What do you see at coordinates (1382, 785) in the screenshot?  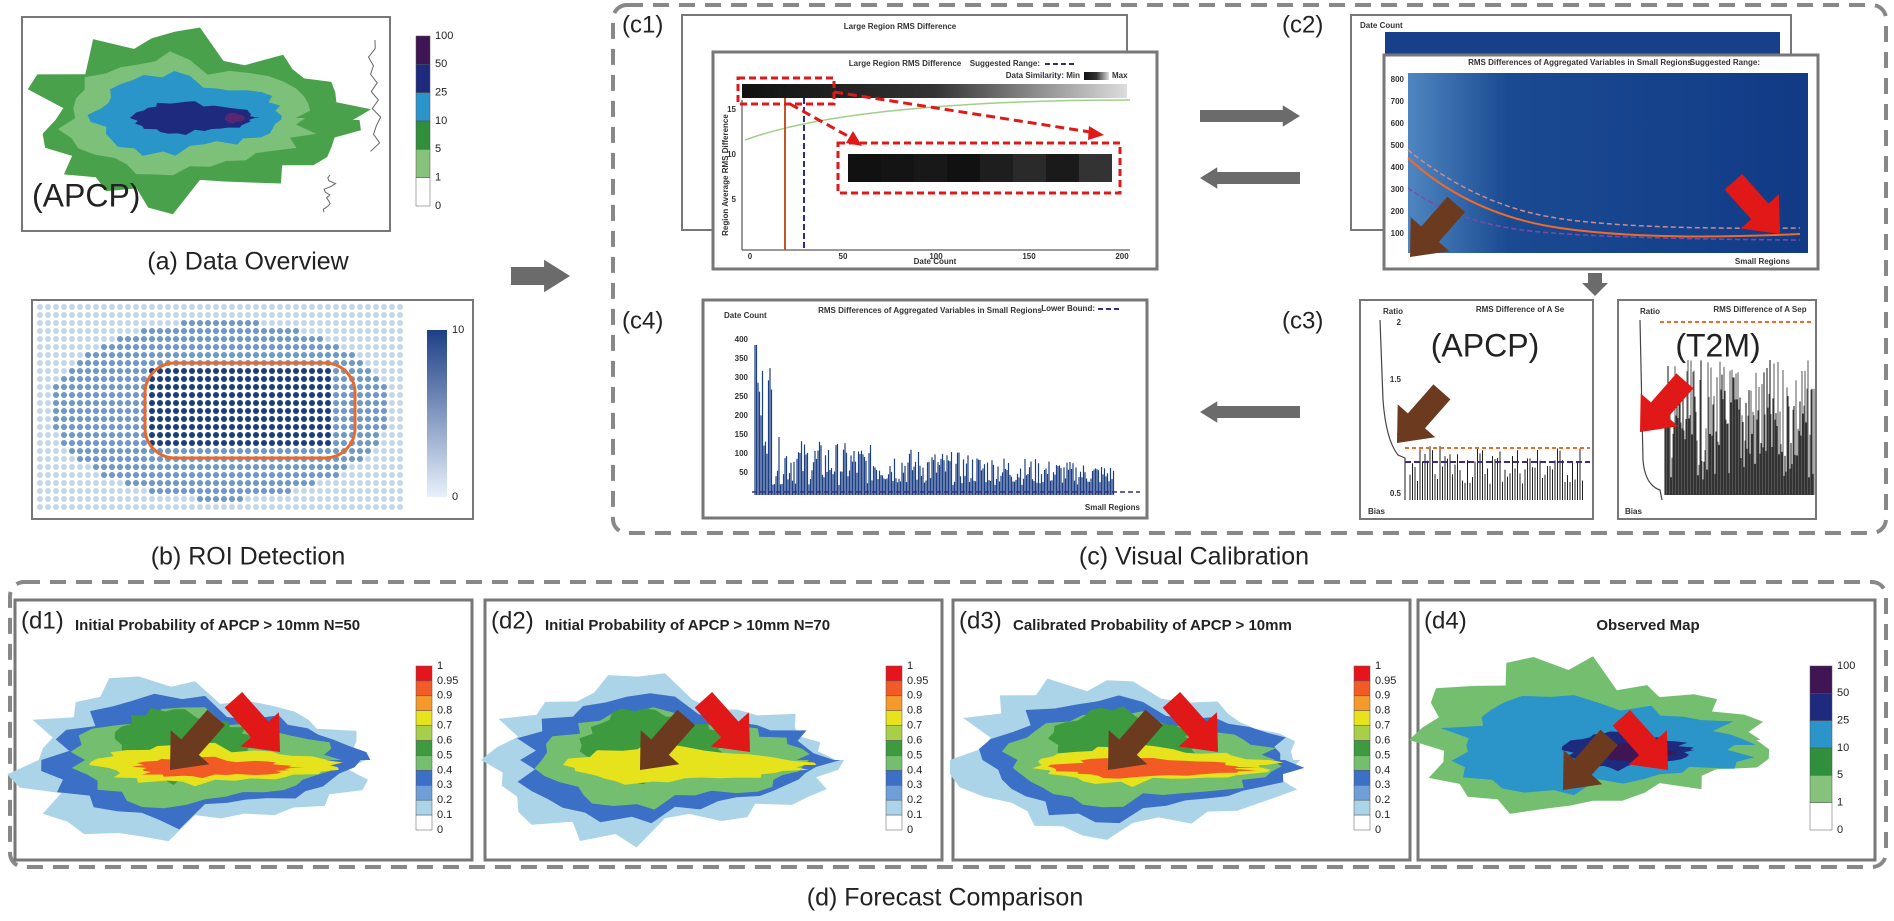 I see `label: 0.3` at bounding box center [1382, 785].